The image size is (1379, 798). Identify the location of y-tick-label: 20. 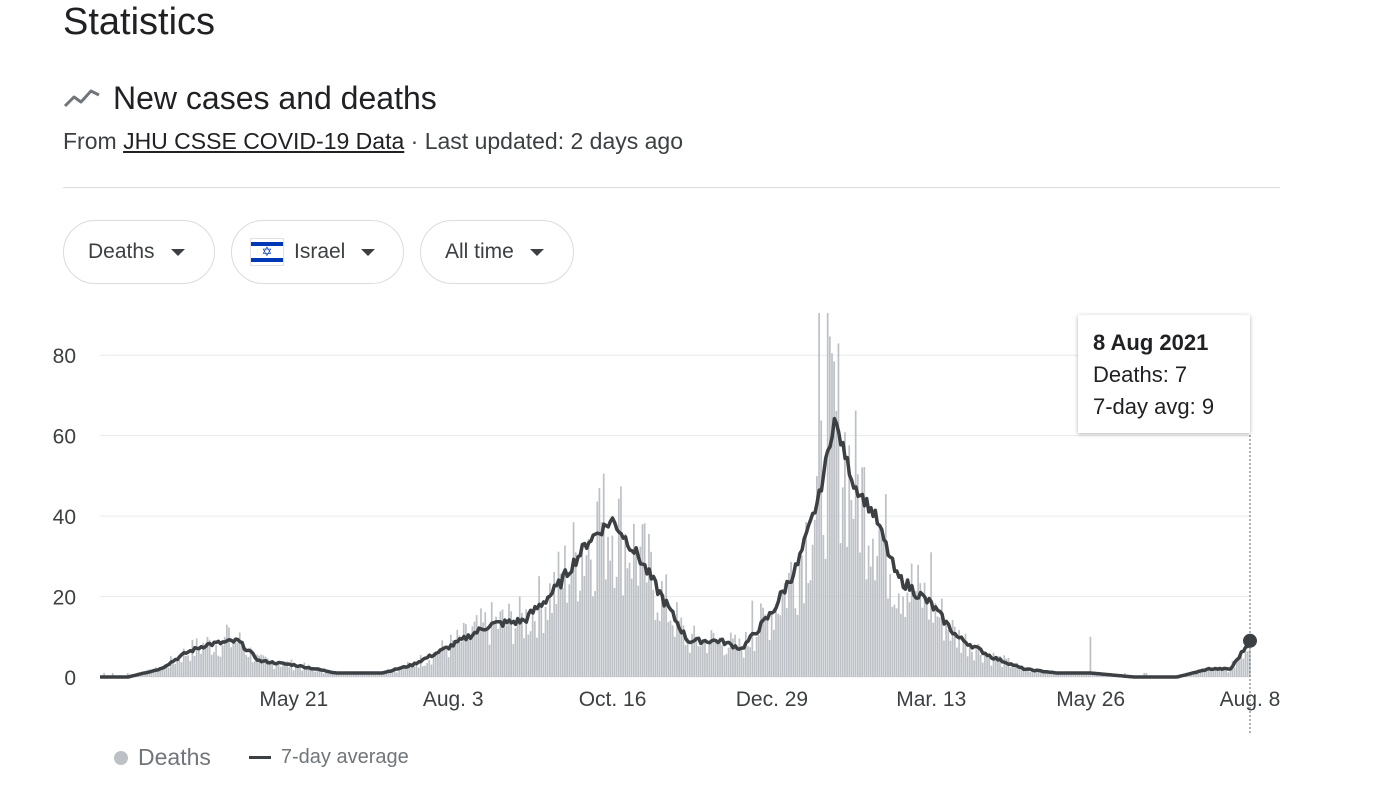
(64, 598).